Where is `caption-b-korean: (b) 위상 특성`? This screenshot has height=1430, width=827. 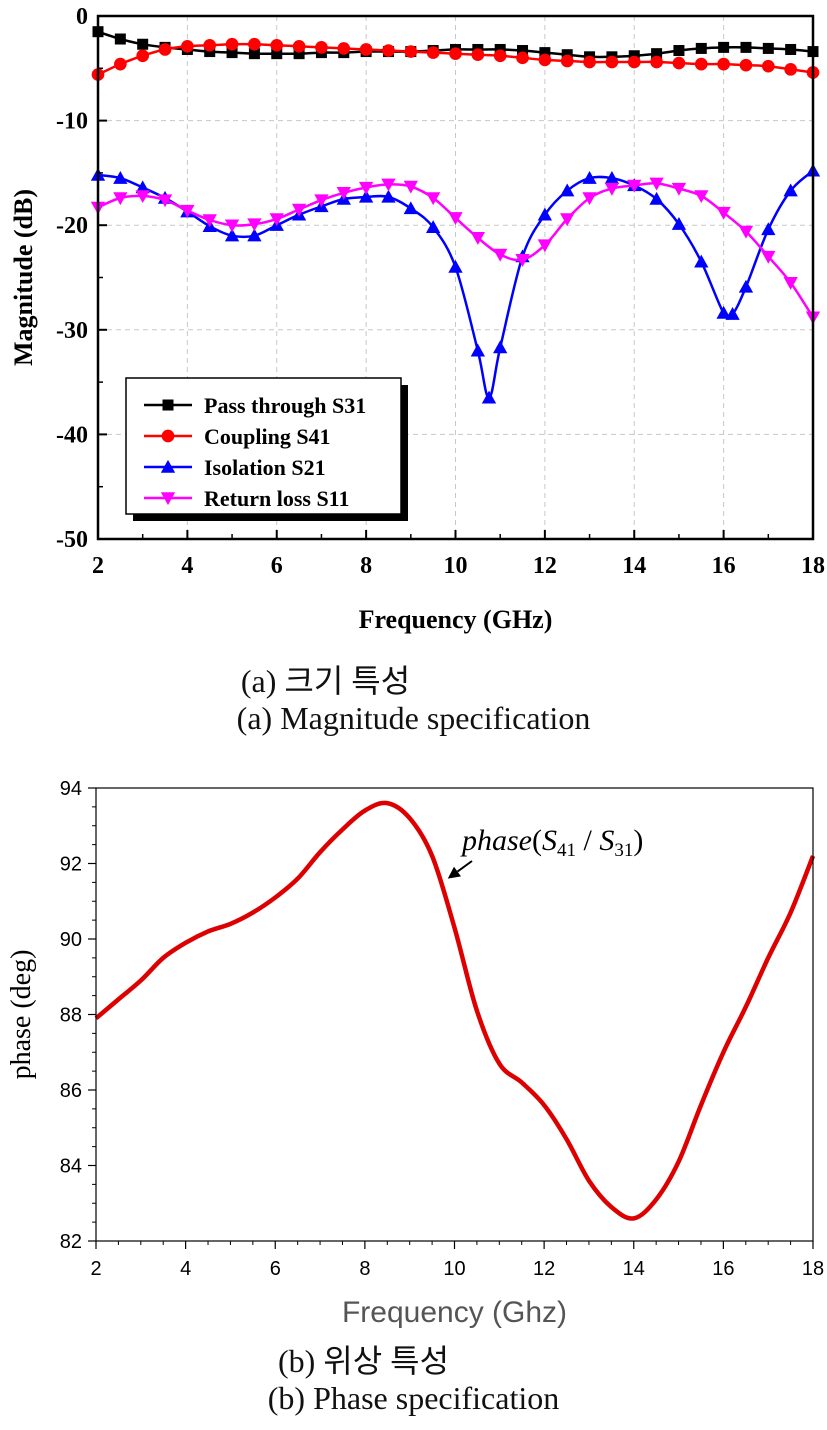
caption-b-korean: (b) 위상 특성 is located at coordinates (363, 1361).